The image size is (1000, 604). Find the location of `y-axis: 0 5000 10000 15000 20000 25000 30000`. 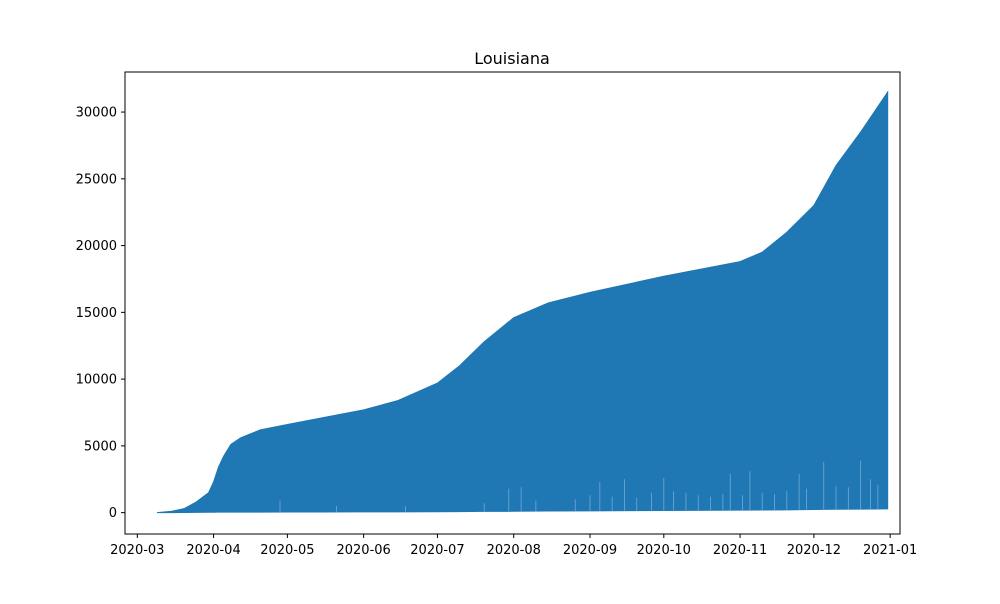

y-axis: 0 5000 10000 15000 20000 25000 30000 is located at coordinates (100, 313).